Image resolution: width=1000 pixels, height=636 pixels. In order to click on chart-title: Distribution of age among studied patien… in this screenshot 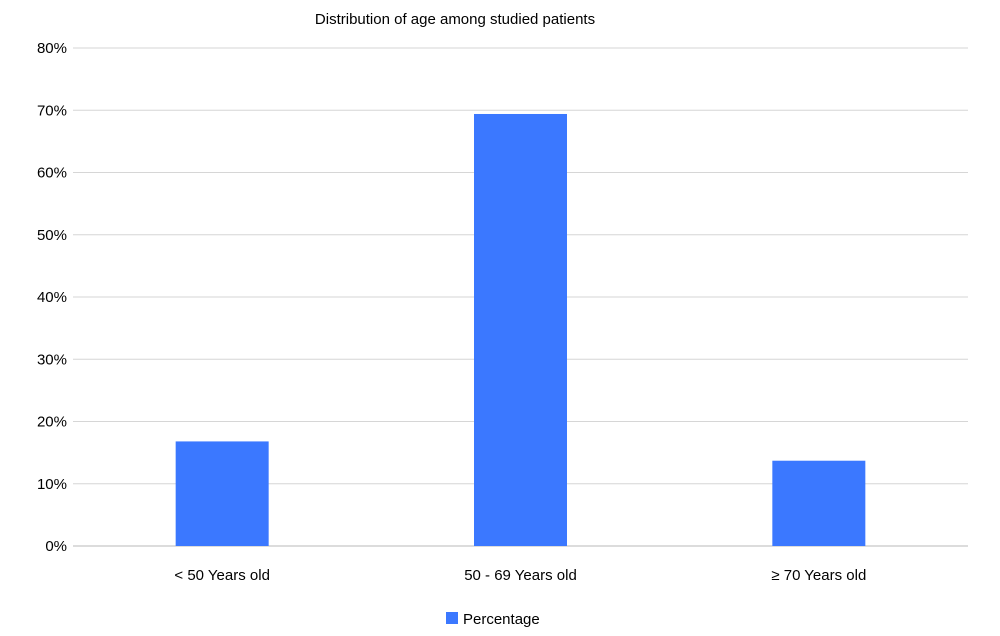, I will do `click(455, 19)`.